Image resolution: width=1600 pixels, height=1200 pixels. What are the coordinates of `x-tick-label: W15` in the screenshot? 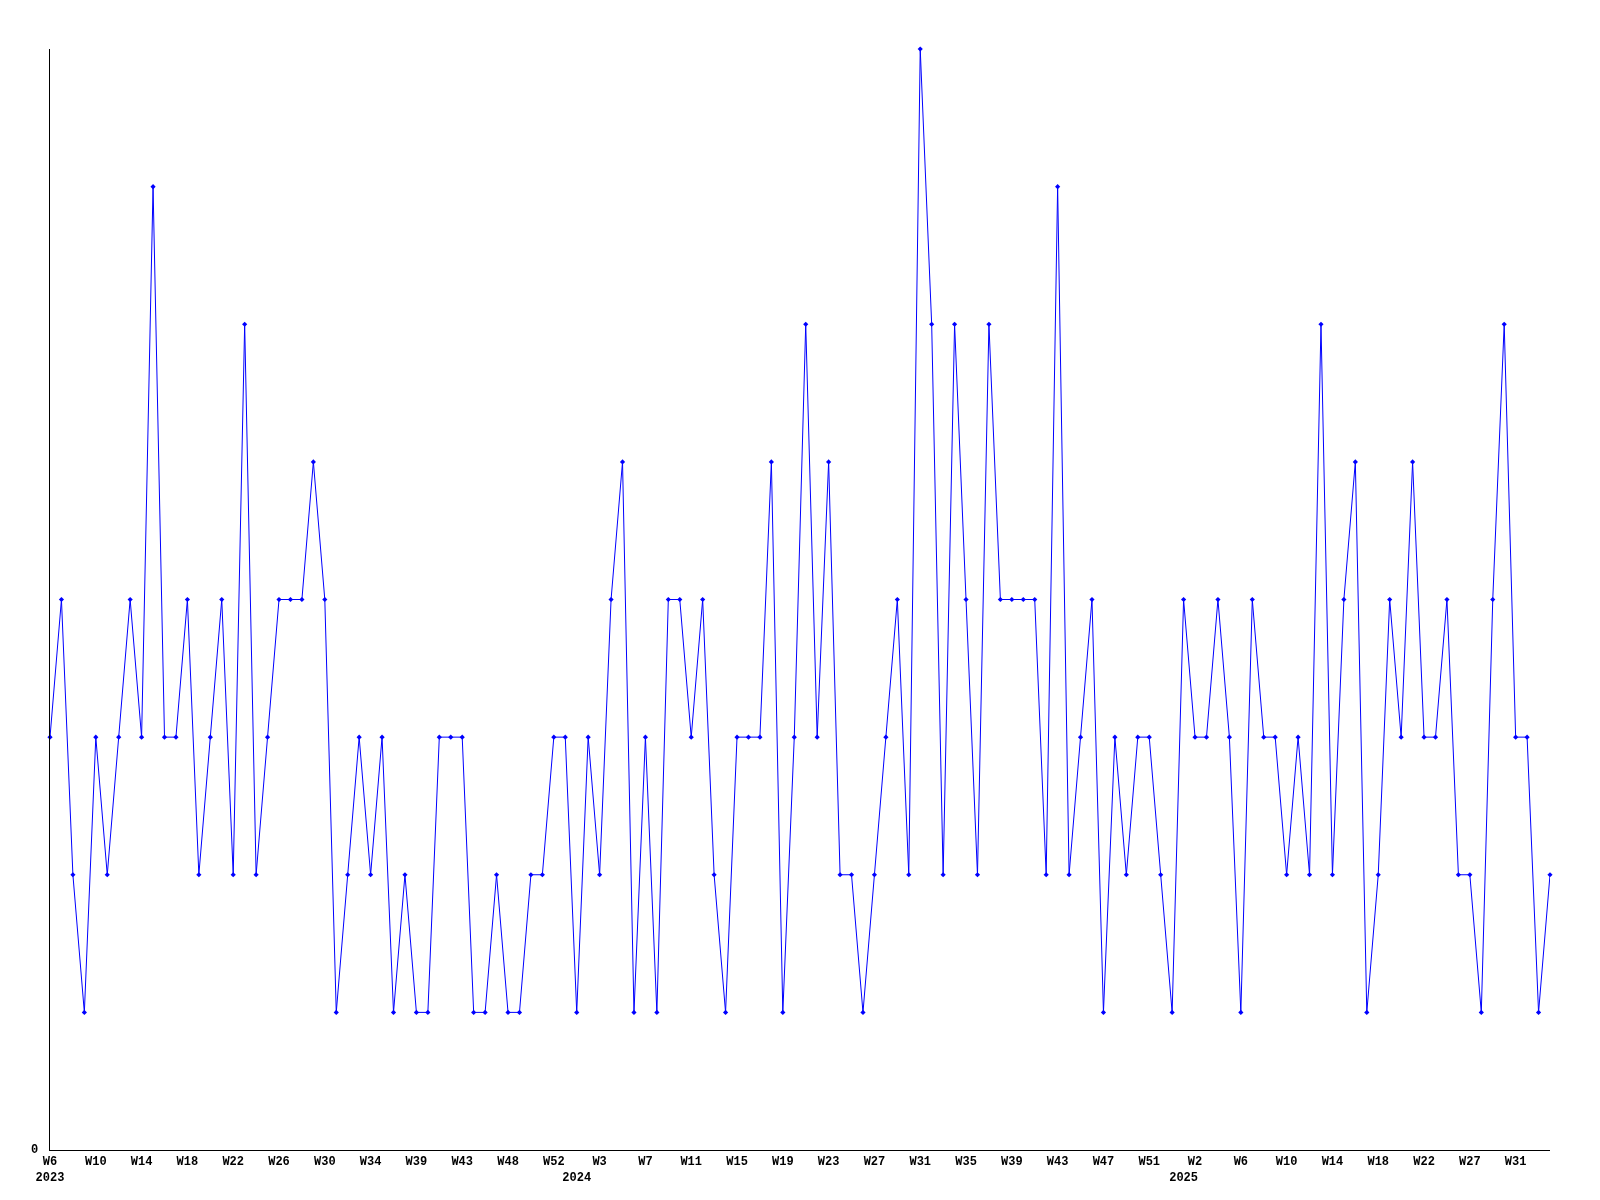 It's located at (737, 1162).